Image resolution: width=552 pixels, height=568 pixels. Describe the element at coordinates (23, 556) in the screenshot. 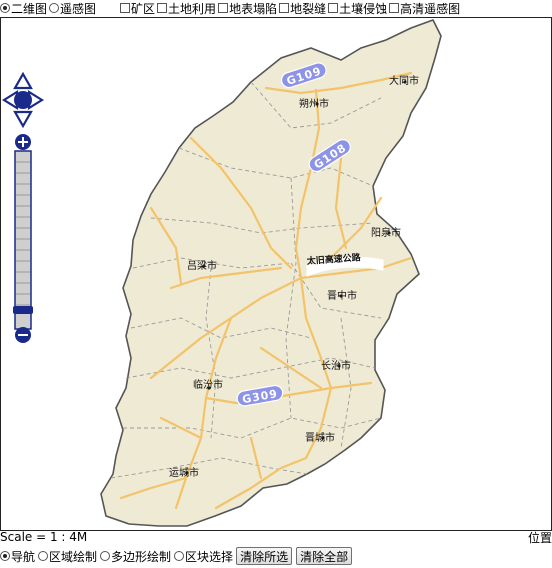

I see `navigate-label: 导航` at that location.